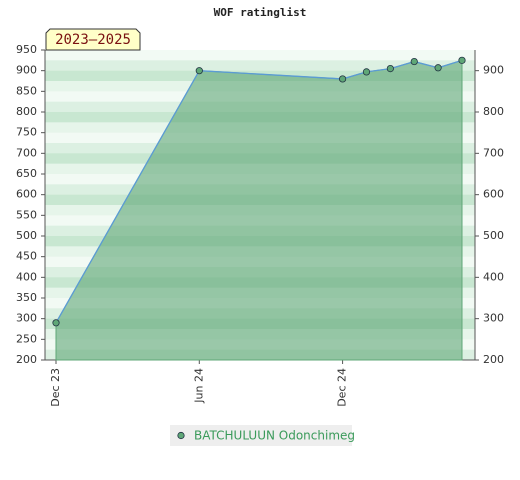 The width and height of the screenshot is (520, 480). Describe the element at coordinates (55, 387) in the screenshot. I see `x-tick-label: Dec 23` at that location.